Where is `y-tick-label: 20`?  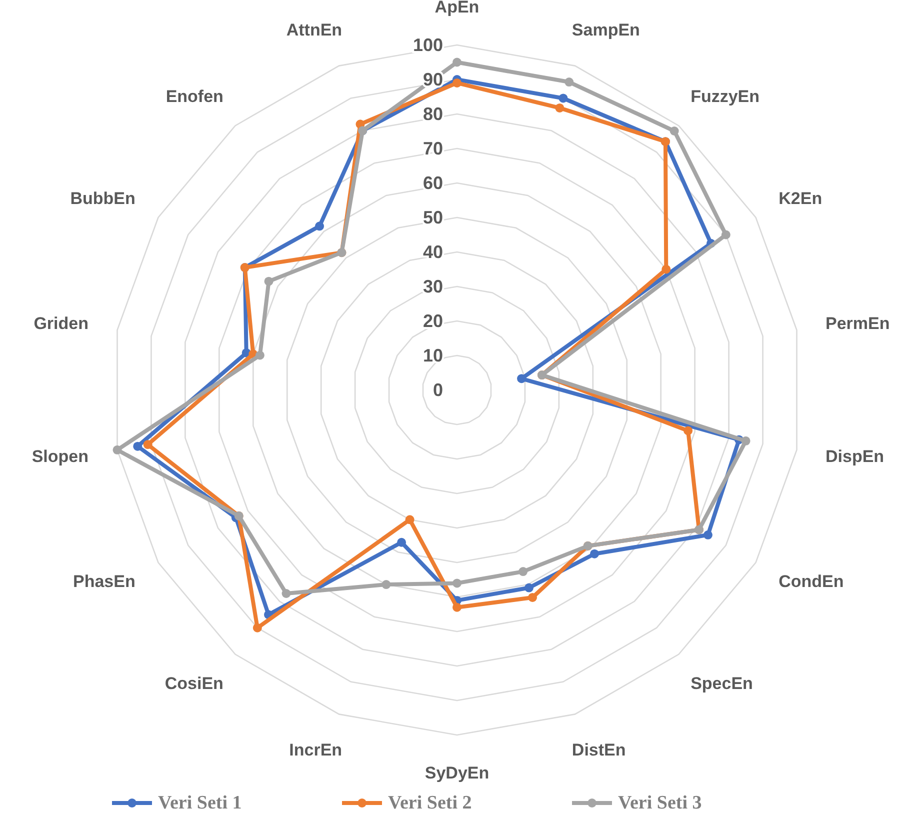
y-tick-label: 20 is located at coordinates (432, 321).